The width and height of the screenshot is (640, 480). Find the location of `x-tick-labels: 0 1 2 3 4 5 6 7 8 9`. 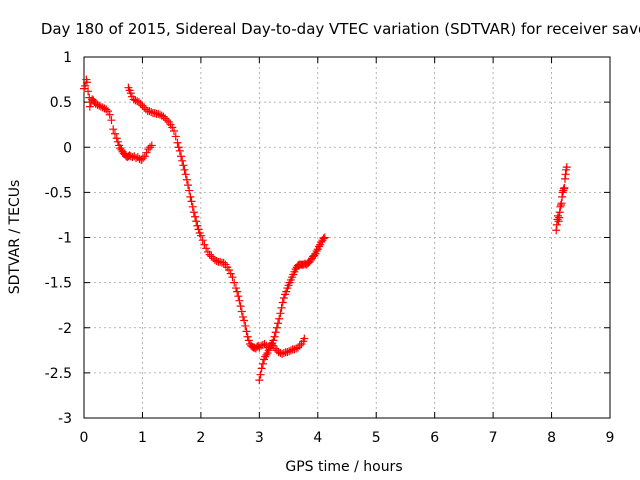

x-tick-labels: 0 1 2 3 4 5 6 7 8 9 is located at coordinates (347, 438).